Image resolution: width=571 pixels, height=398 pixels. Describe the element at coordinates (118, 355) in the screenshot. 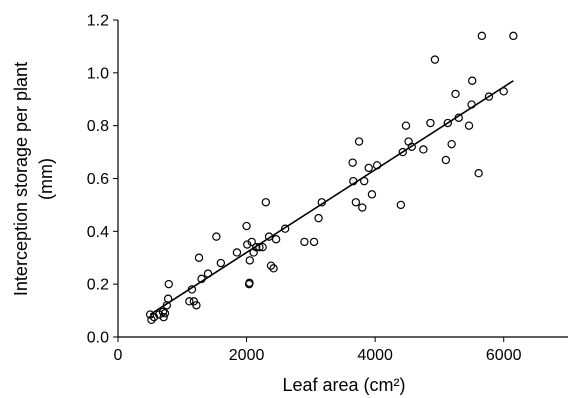

I see `x-tick-label: 0` at that location.